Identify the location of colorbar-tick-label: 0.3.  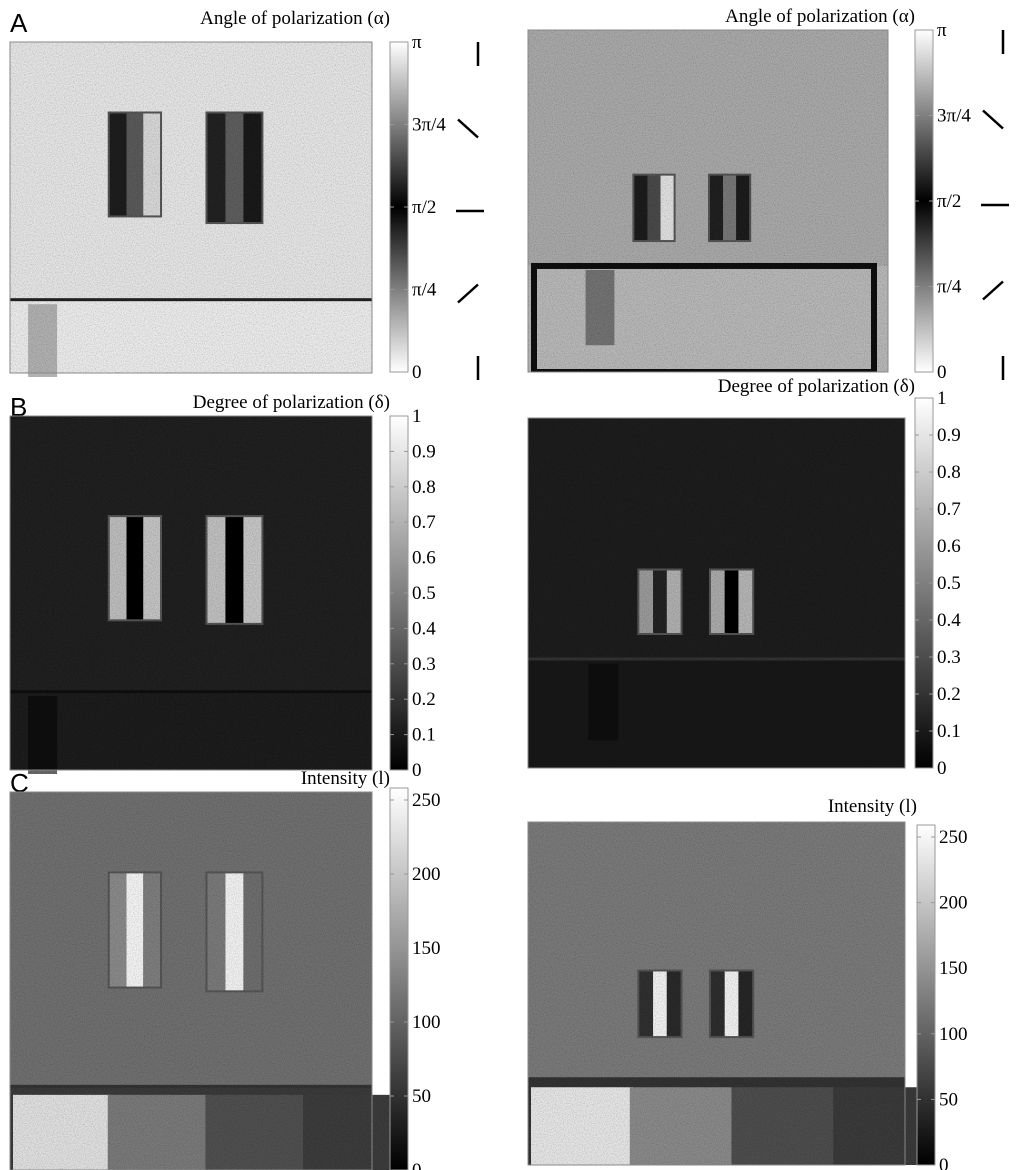
(949, 657).